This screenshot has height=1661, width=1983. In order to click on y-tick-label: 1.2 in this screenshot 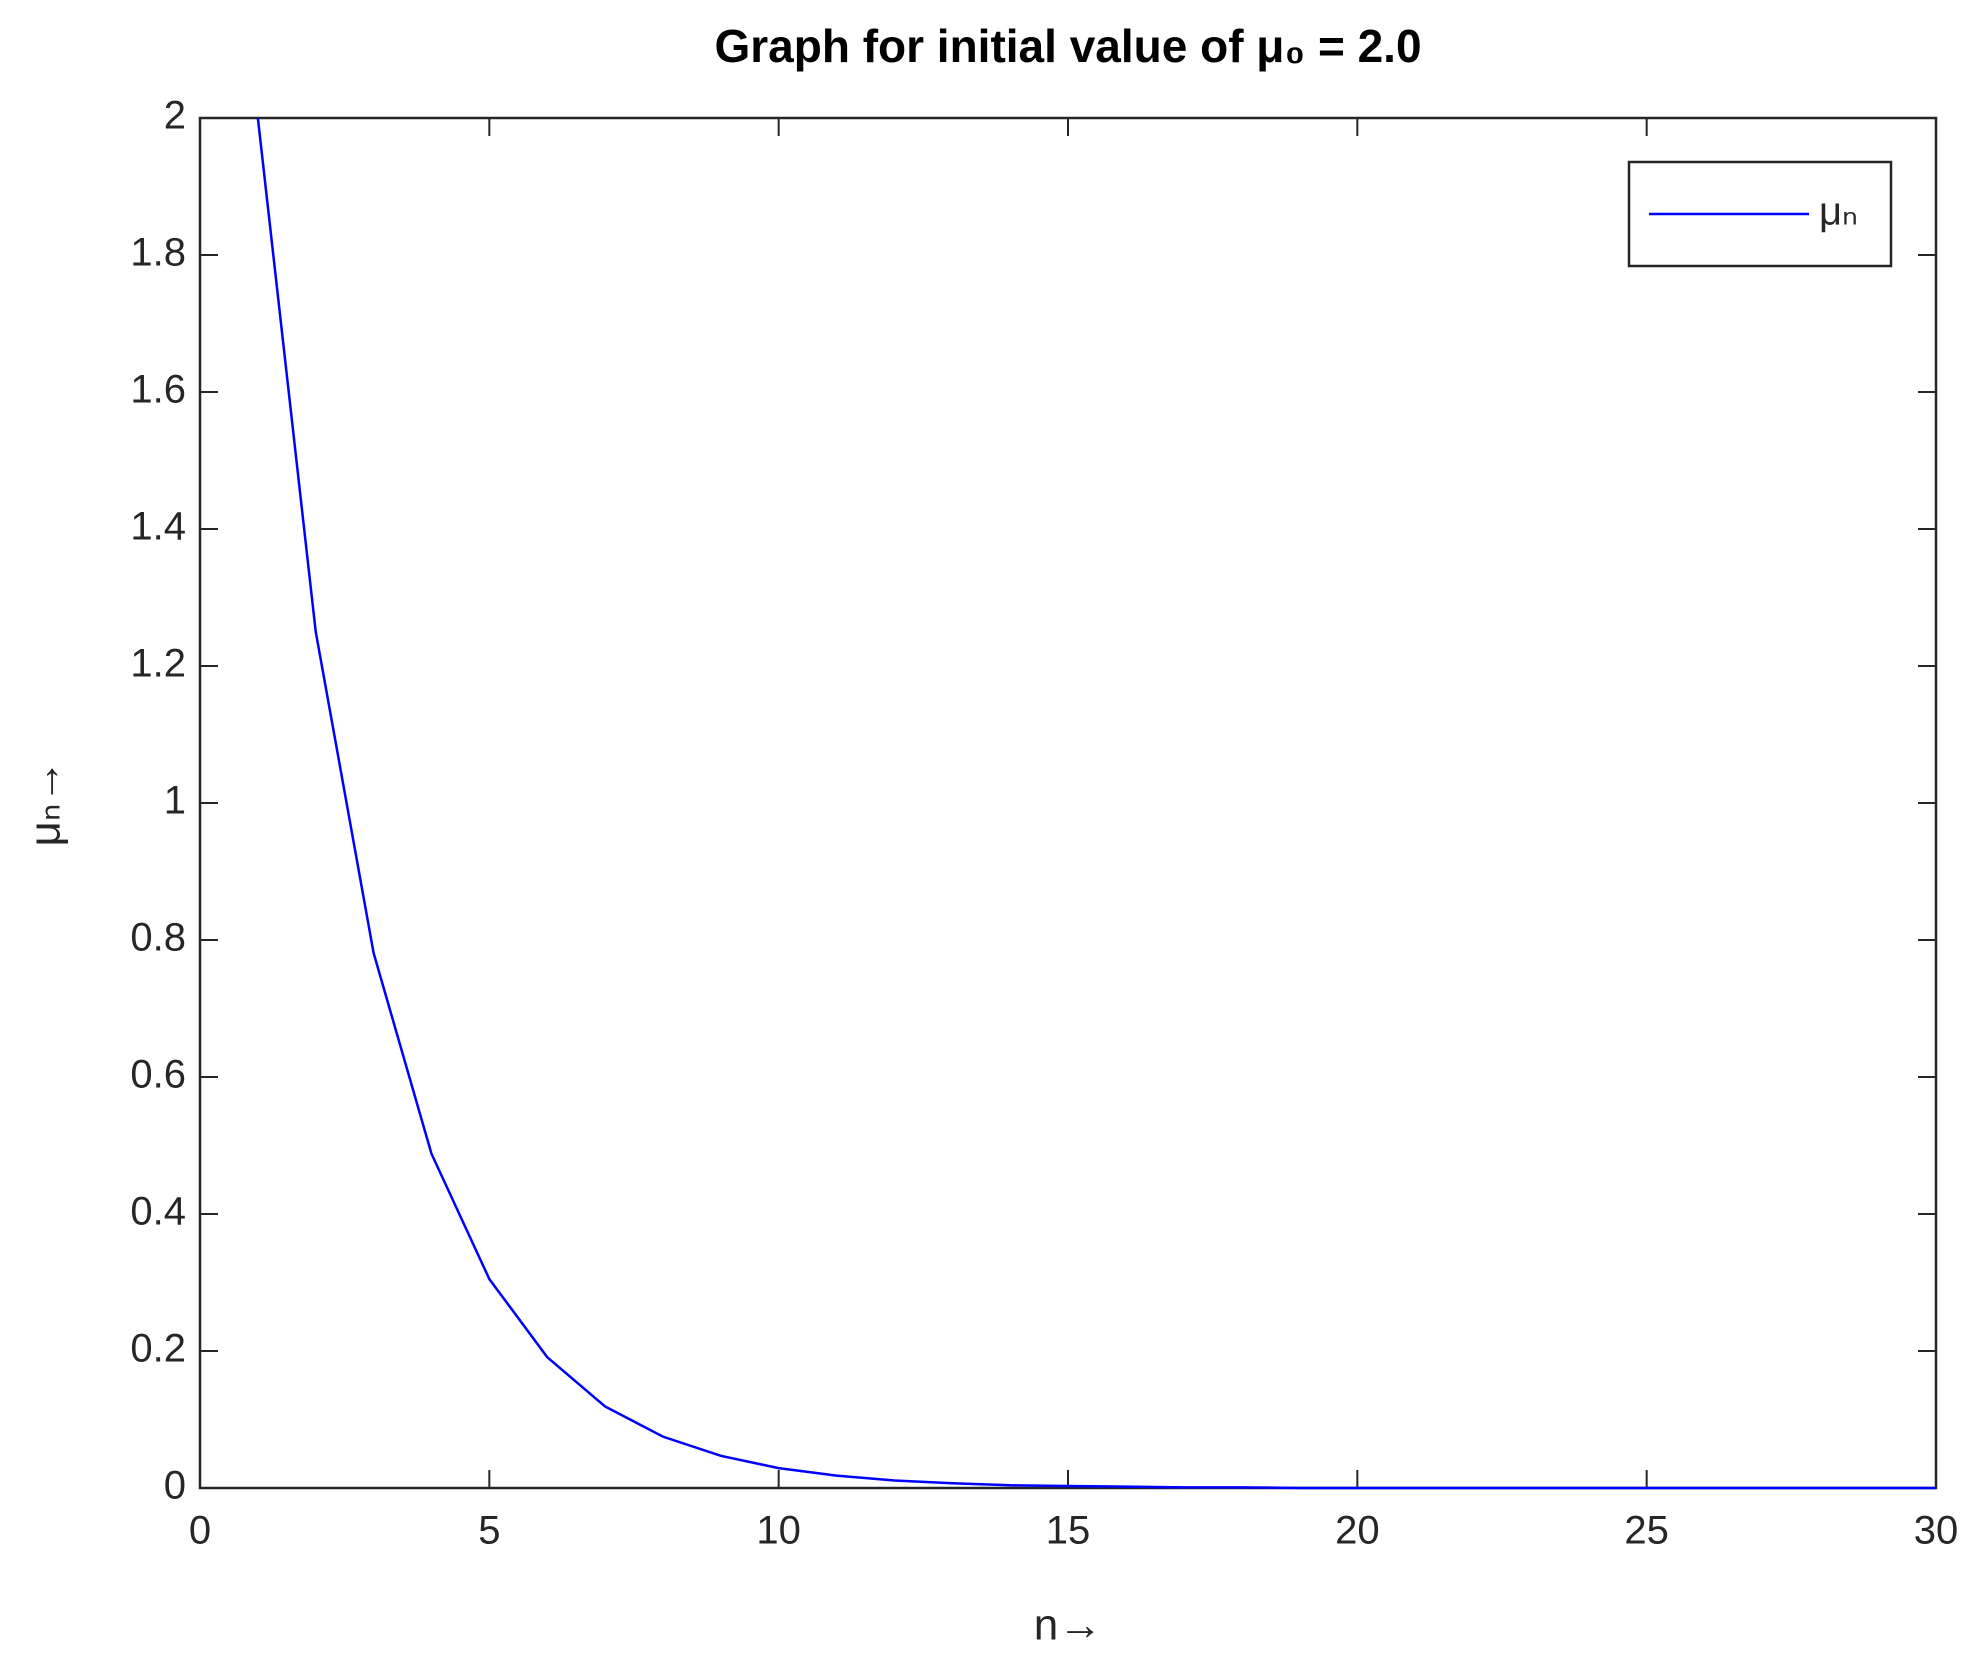, I will do `click(158, 664)`.